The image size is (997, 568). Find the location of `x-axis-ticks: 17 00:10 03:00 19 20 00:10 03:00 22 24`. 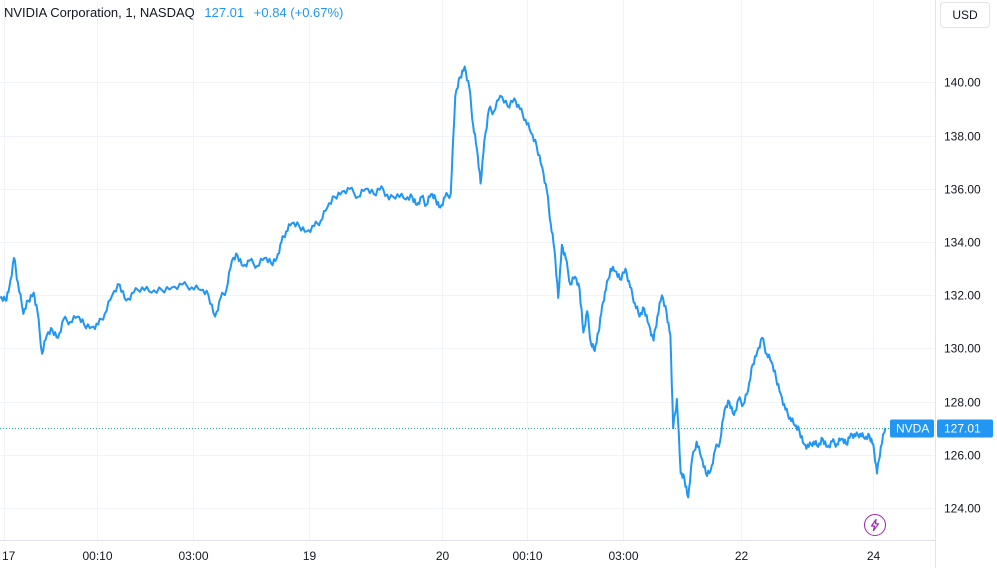

x-axis-ticks: 17 00:10 03:00 19 20 00:10 03:00 22 24 is located at coordinates (441, 556).